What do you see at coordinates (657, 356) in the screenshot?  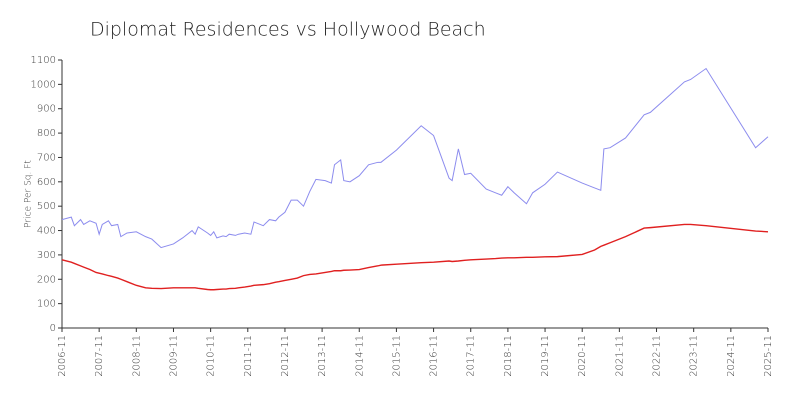 I see `x-tick-label: 2022-11` at bounding box center [657, 356].